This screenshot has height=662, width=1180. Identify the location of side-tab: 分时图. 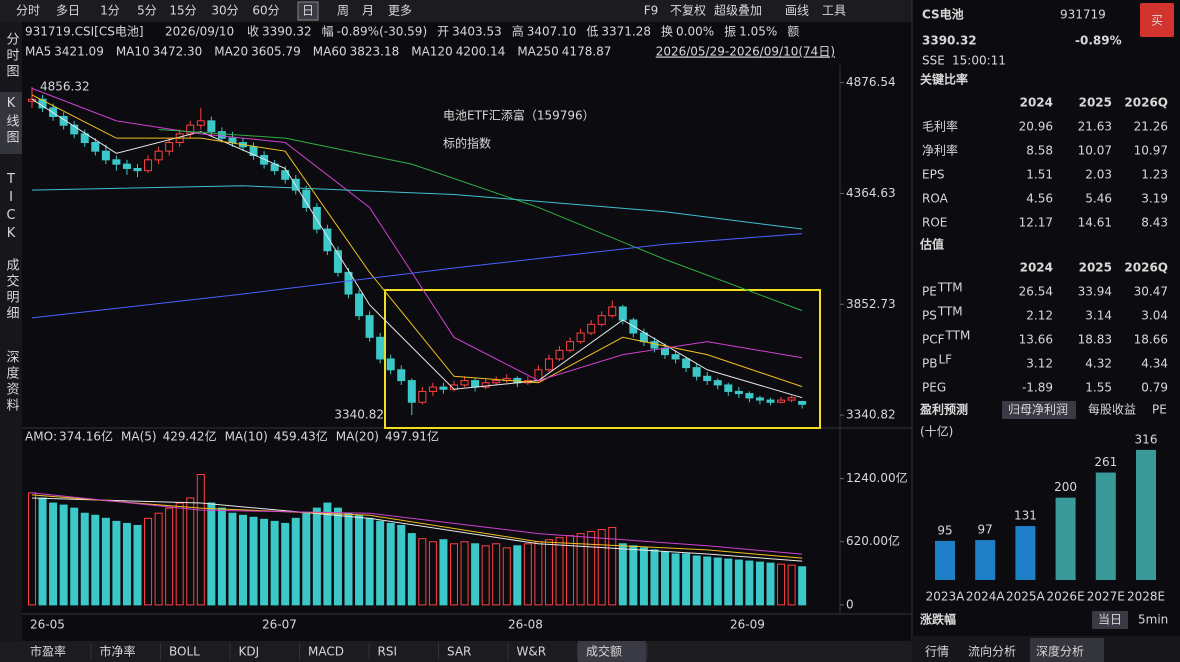
(12, 56).